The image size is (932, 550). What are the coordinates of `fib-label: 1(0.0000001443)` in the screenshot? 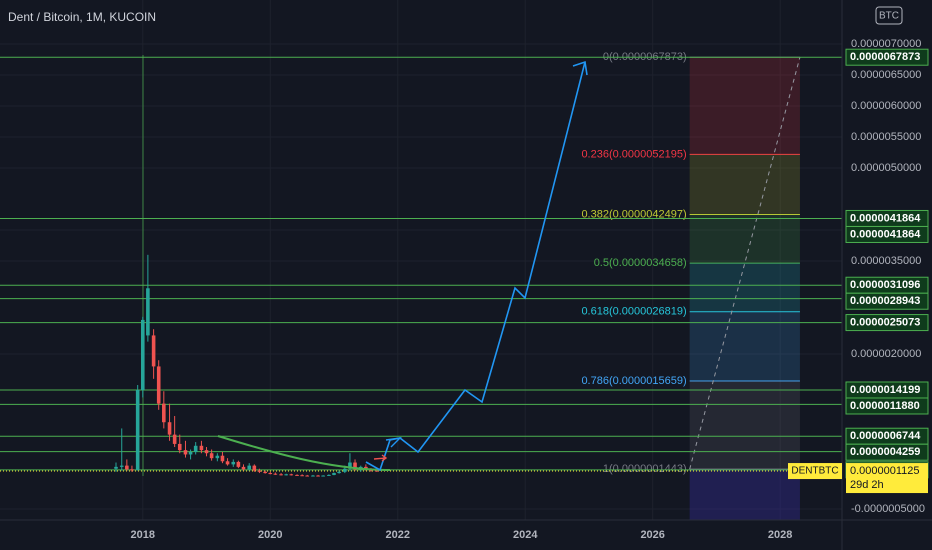 It's located at (645, 469).